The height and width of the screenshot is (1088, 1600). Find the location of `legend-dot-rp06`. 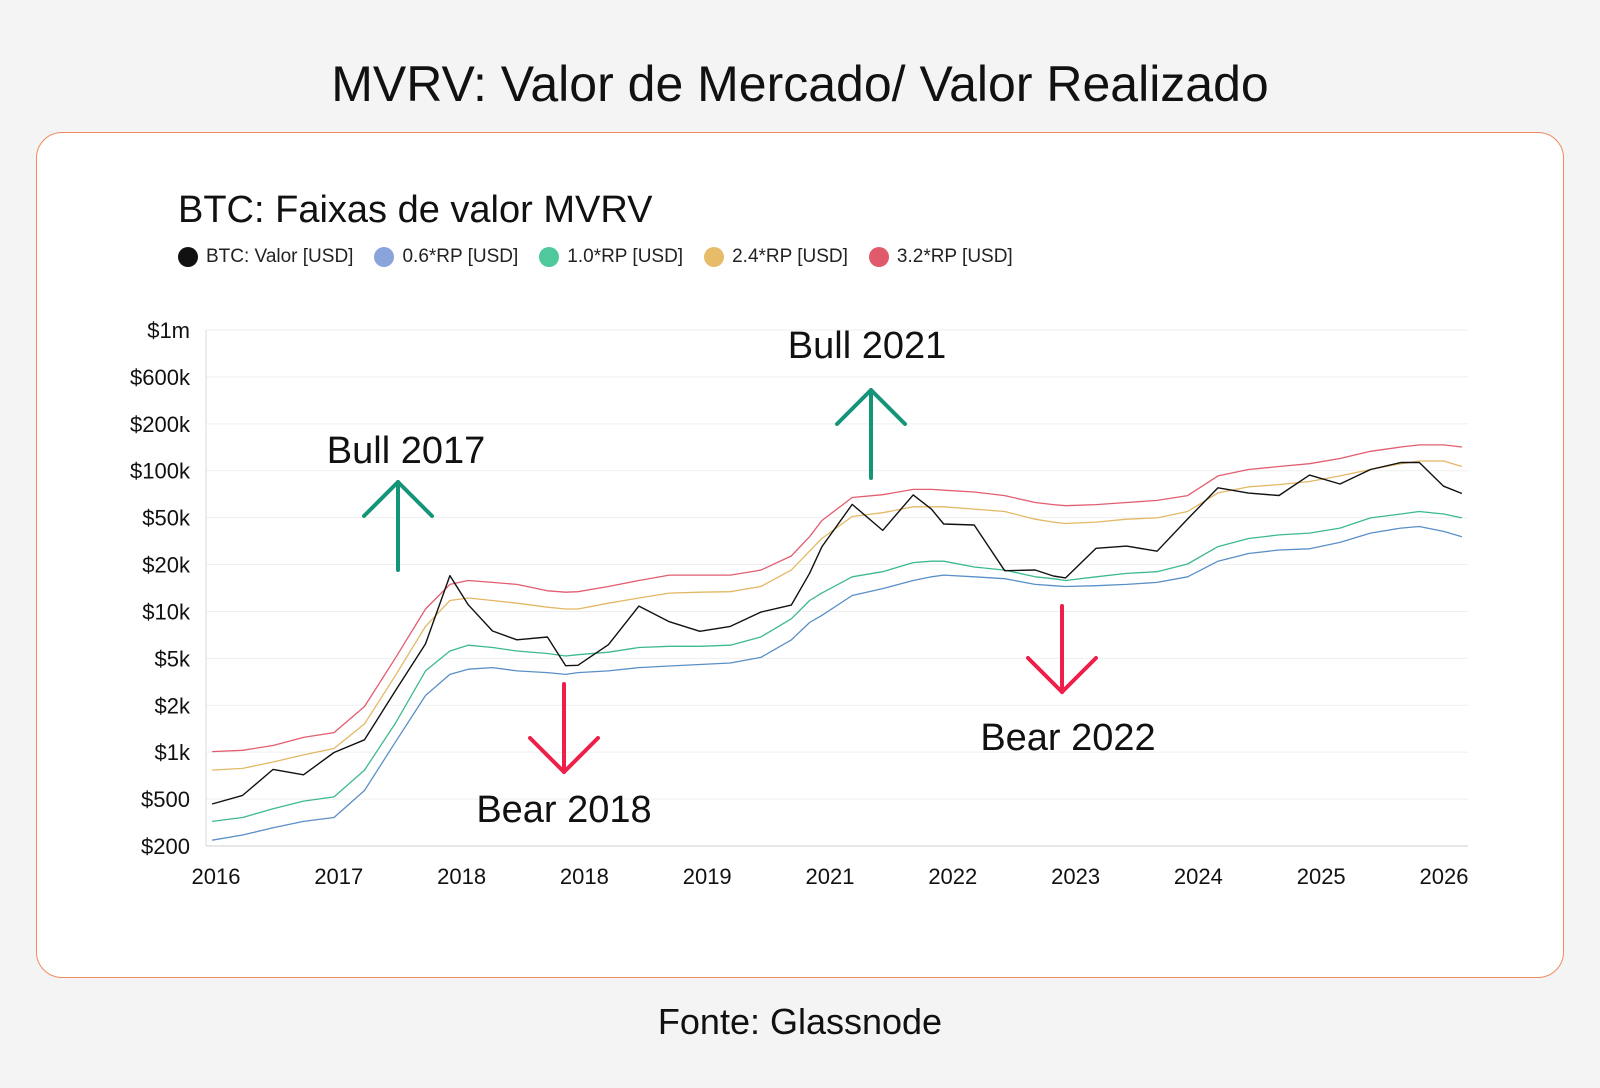

legend-dot-rp06 is located at coordinates (384, 257).